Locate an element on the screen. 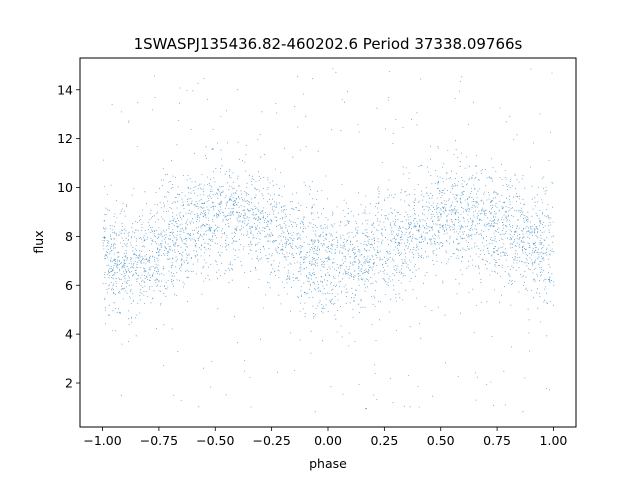 This screenshot has width=640, height=480. x-tick-label: 1.00 is located at coordinates (554, 440).